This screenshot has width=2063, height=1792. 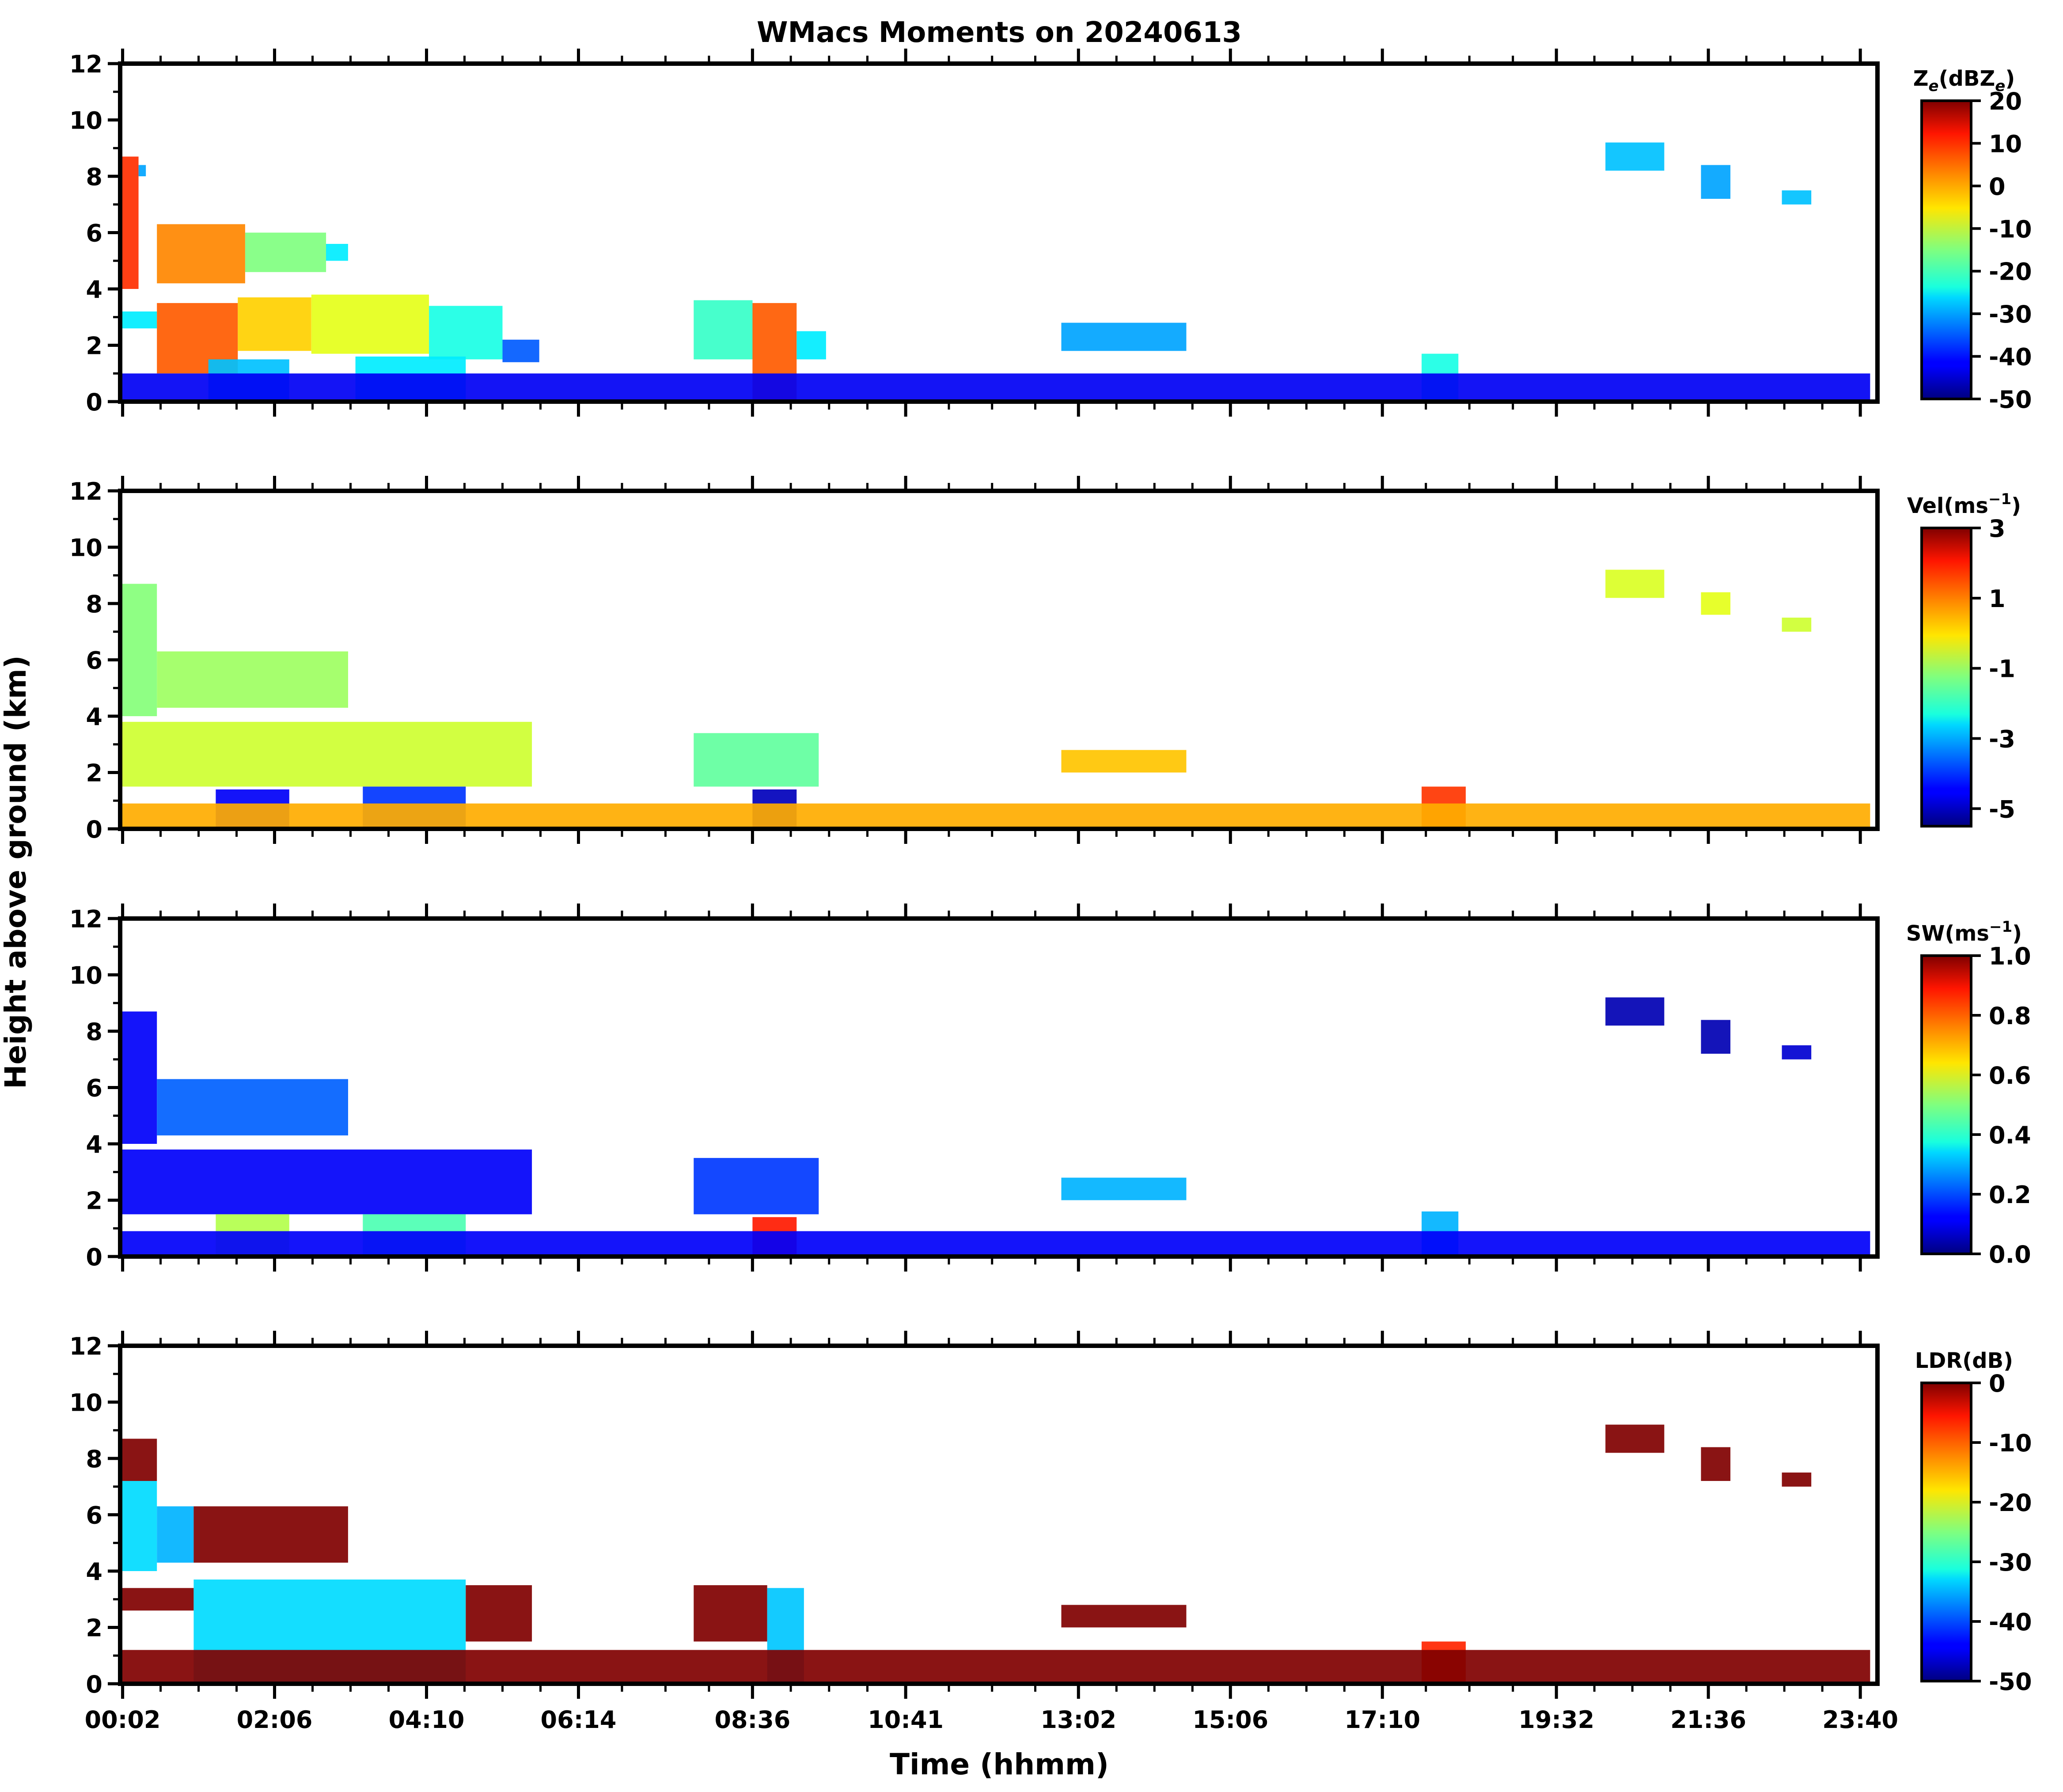 What do you see at coordinates (1964, 932) in the screenshot?
I see `colorbar-label: SW(ms−1)` at bounding box center [1964, 932].